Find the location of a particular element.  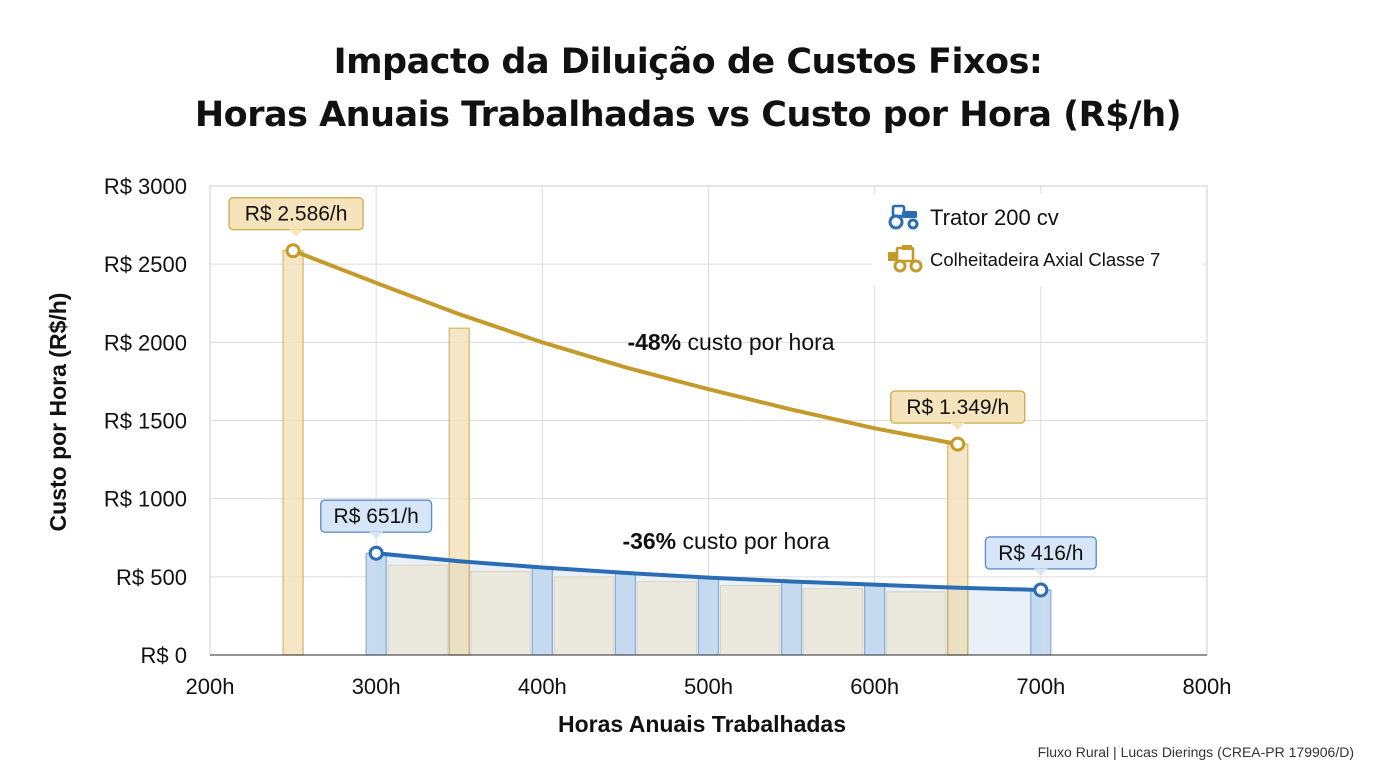

x-axis-title: Horas Anuais Trabalhadas is located at coordinates (702, 724).